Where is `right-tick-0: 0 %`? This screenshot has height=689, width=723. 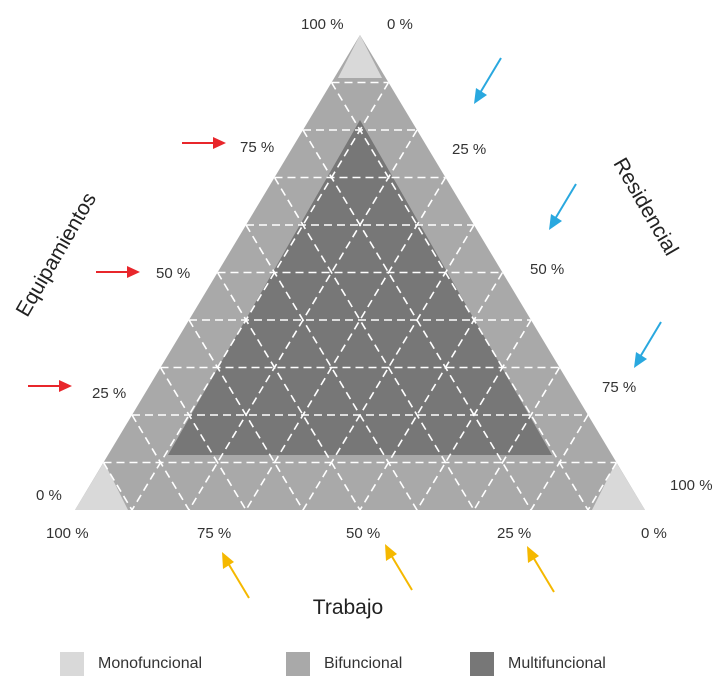 right-tick-0: 0 % is located at coordinates (400, 24).